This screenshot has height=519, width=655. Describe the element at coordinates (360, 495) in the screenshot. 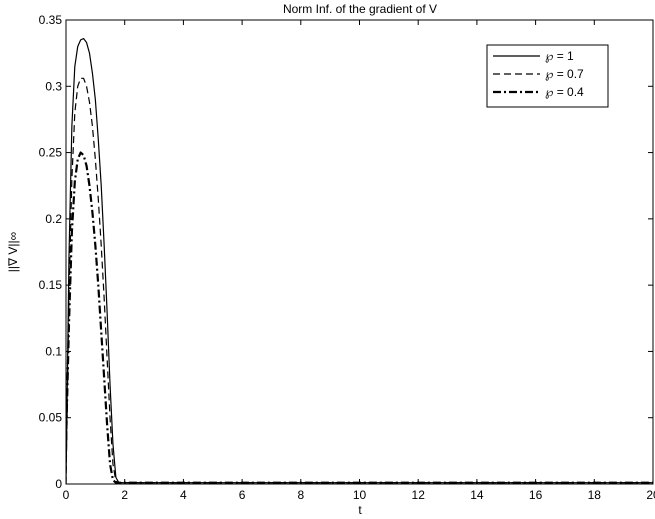

I see `x-tick-label: 10` at that location.